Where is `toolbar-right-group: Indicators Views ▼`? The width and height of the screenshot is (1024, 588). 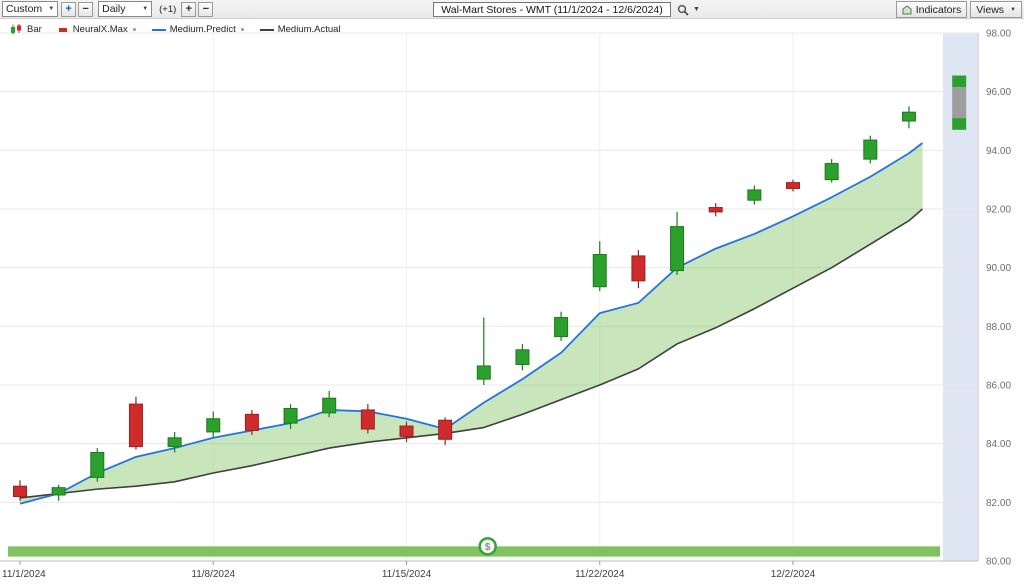 toolbar-right-group: Indicators Views ▼ is located at coordinates (957, 9).